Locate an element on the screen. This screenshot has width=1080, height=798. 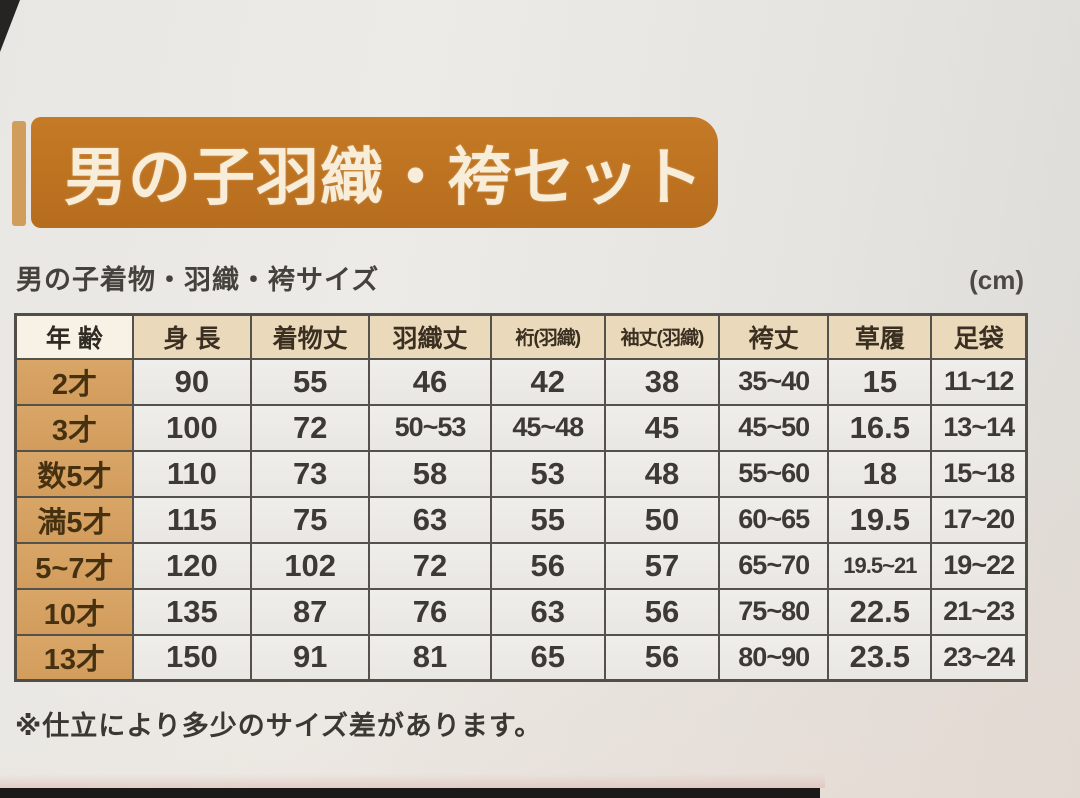
column-header-zori: 草履 is located at coordinates (880, 336).